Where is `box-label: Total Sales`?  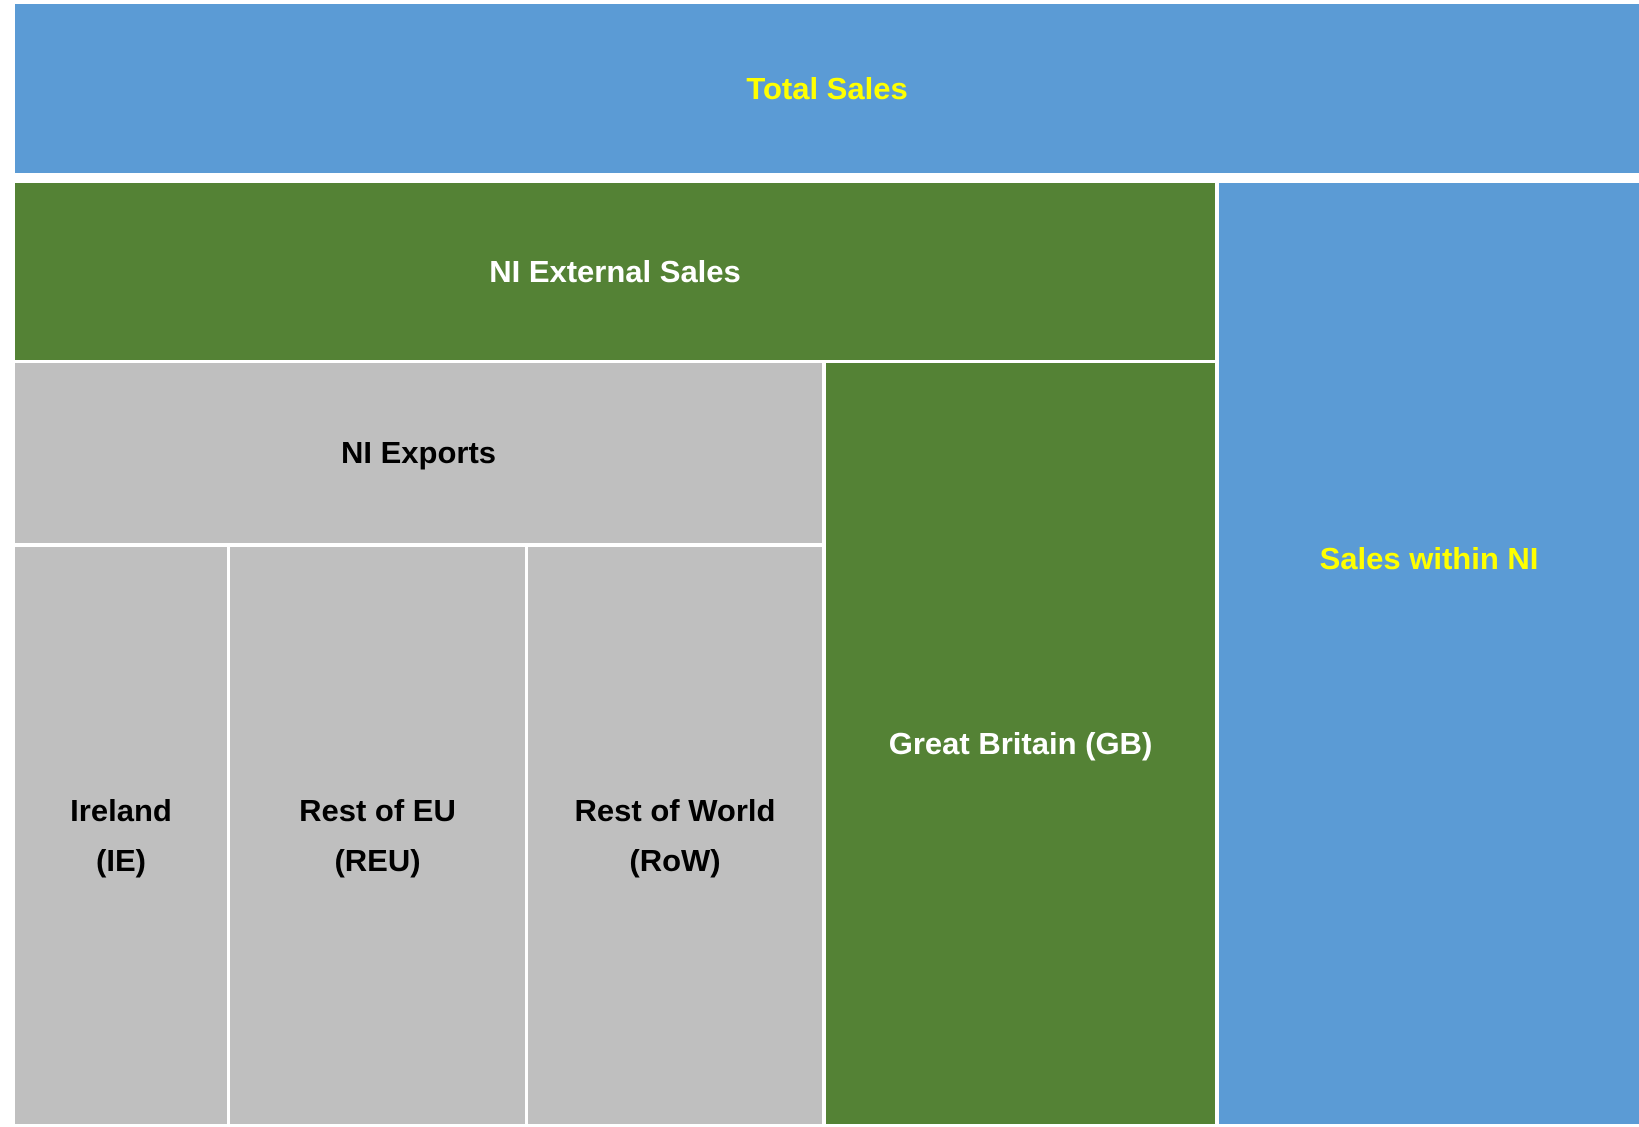
box-label: Total Sales is located at coordinates (827, 88).